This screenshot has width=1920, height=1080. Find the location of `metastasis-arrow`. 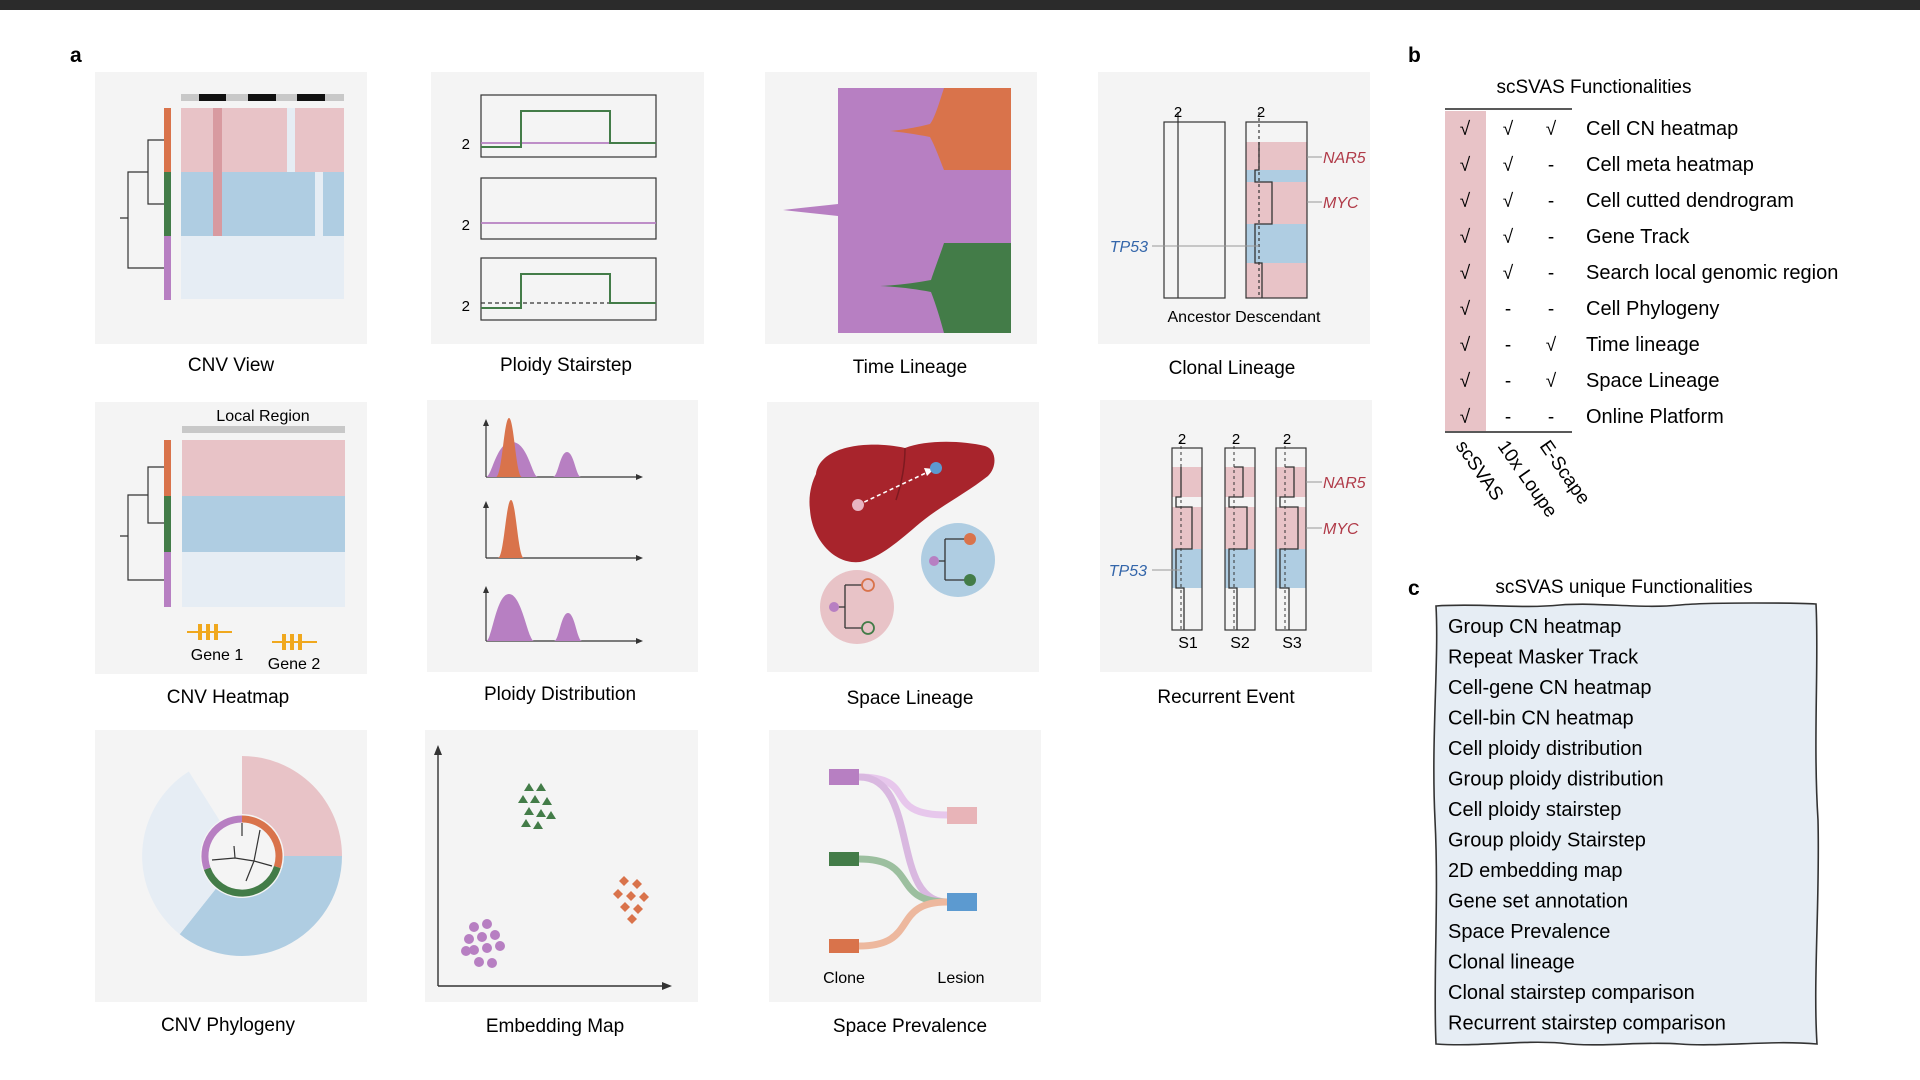

metastasis-arrow is located at coordinates (894, 488).